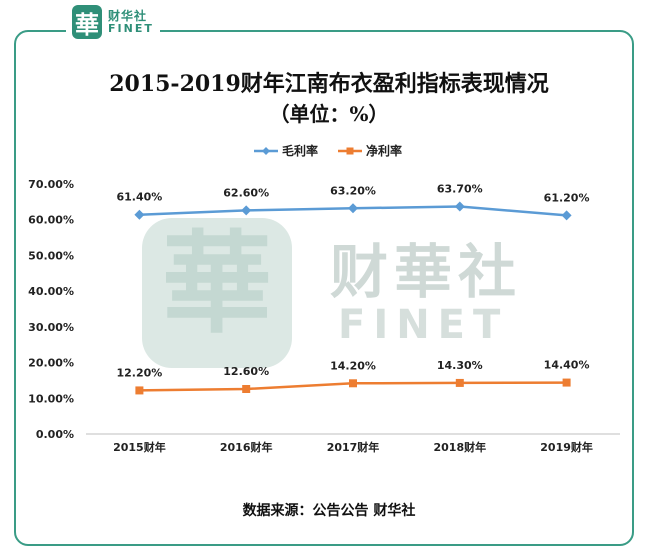 The image size is (658, 558). What do you see at coordinates (566, 447) in the screenshot?
I see `x-tick-label: 2019财年` at bounding box center [566, 447].